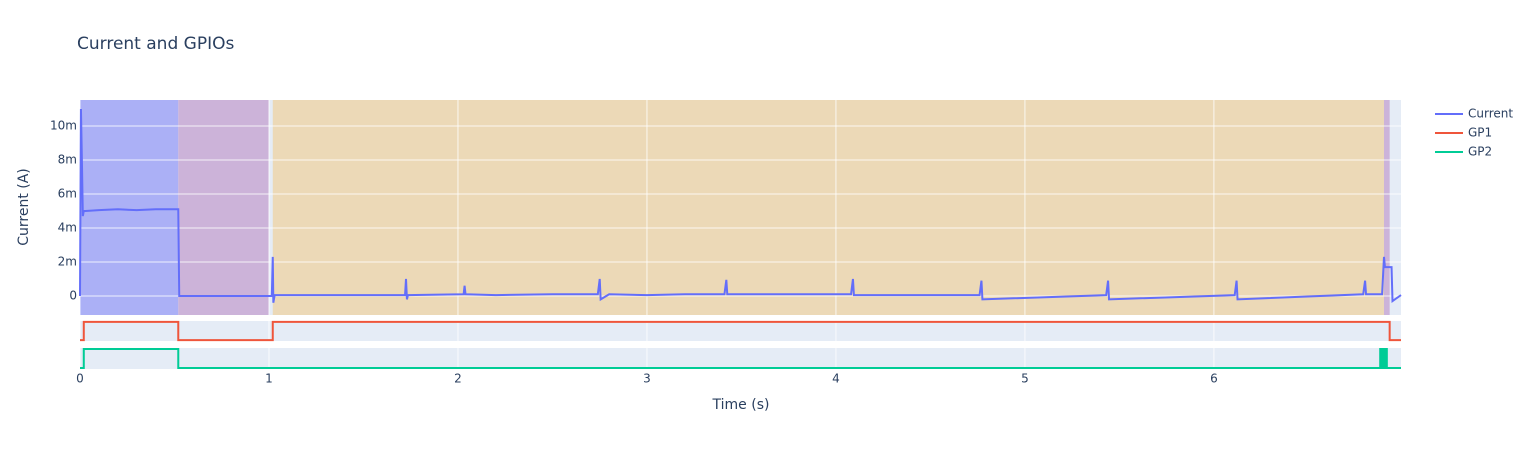 This screenshot has height=454, width=1531. I want to click on x-tick-label: 4, so click(836, 379).